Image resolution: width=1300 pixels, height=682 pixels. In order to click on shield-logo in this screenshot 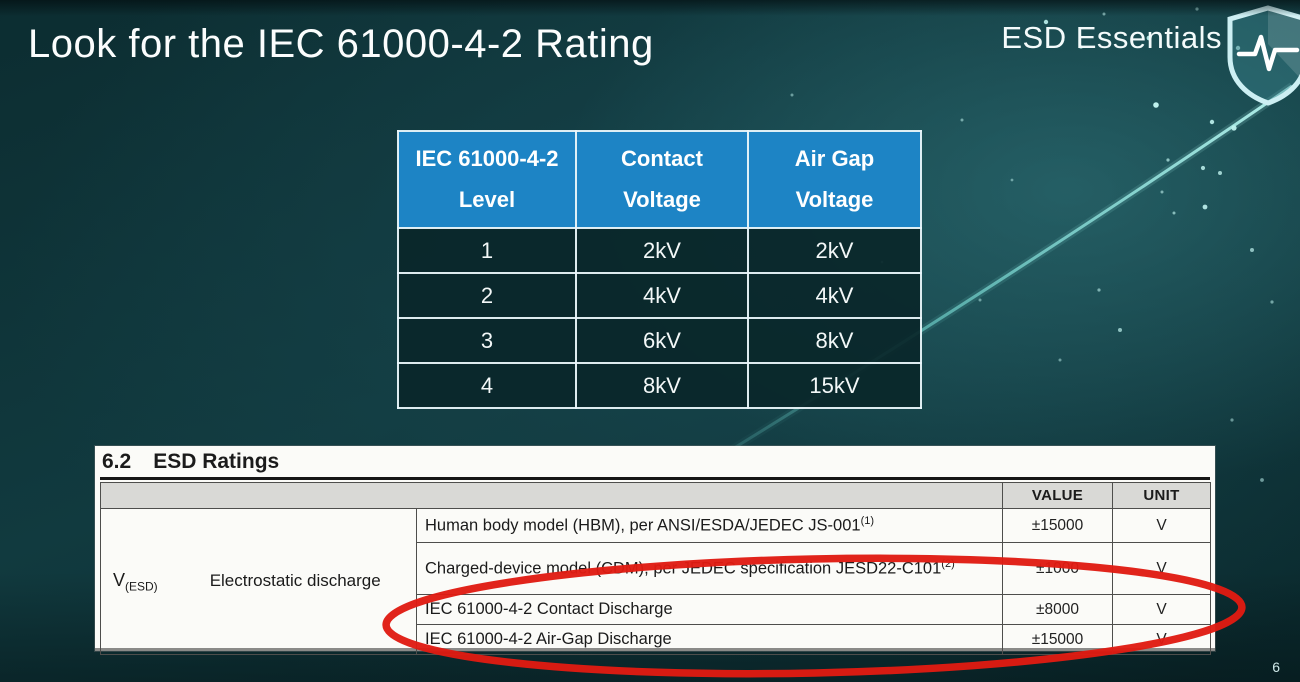, I will do `click(1260, 57)`.